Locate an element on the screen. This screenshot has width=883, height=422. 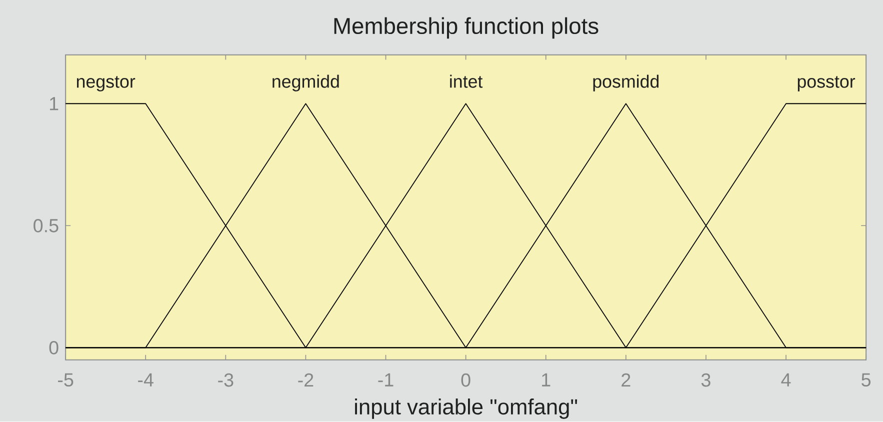
series-label: intet is located at coordinates (466, 81).